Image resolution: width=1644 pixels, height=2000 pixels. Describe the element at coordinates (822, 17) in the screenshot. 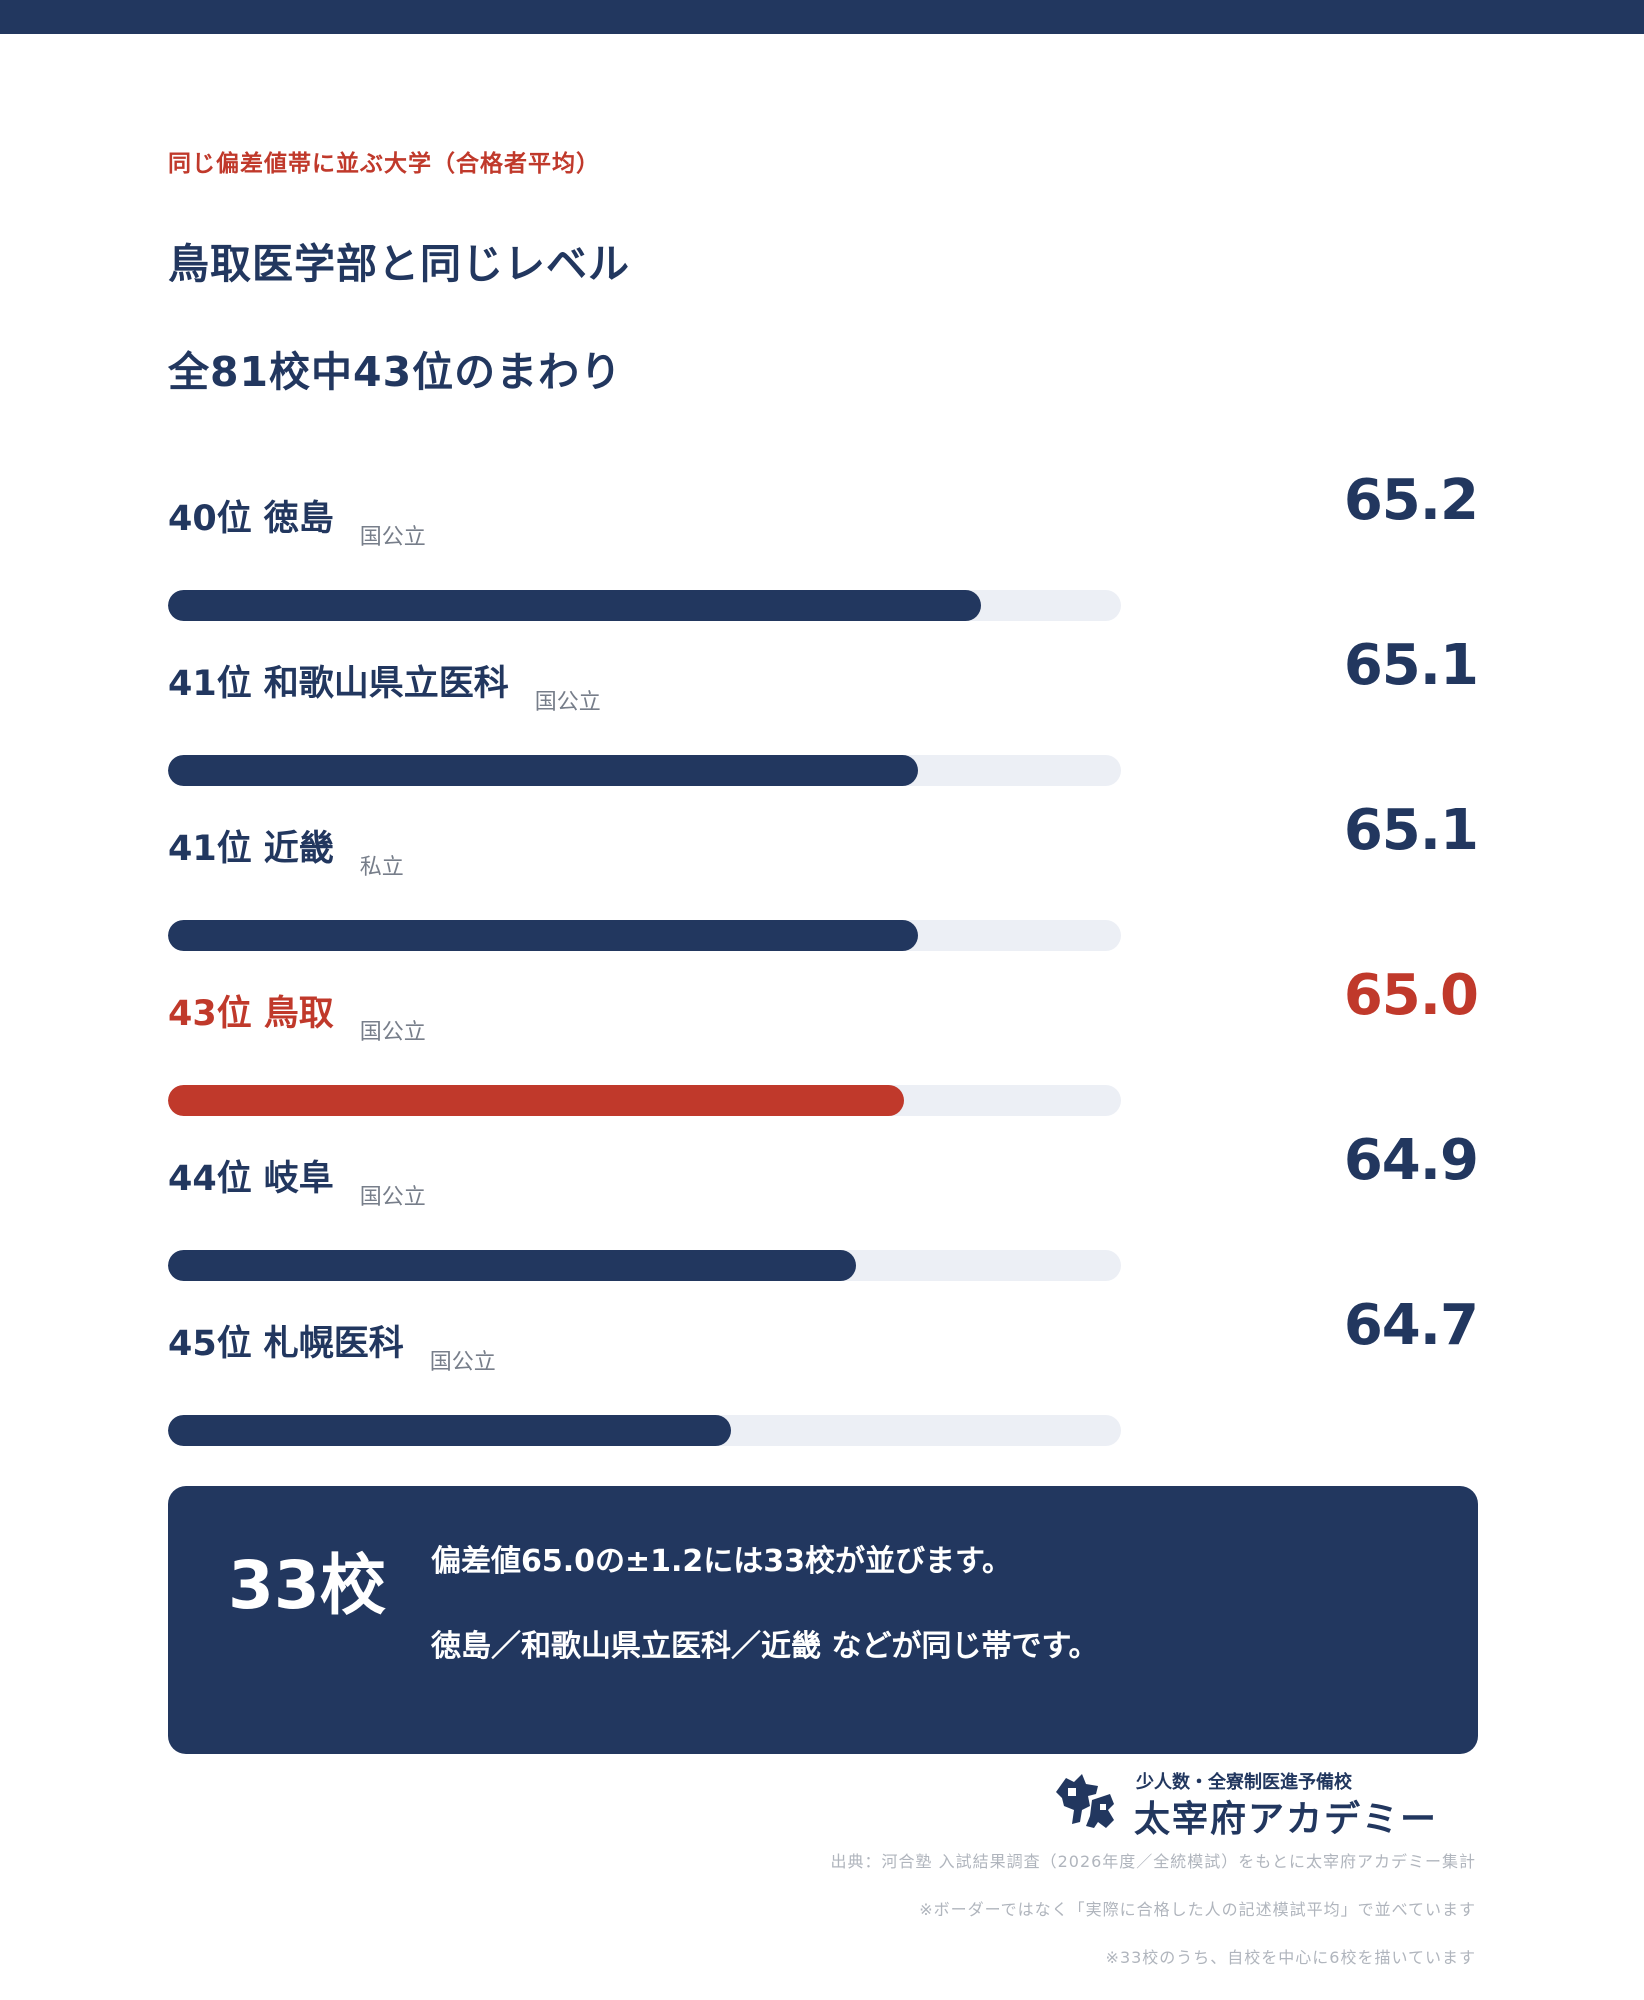

I see `top-accent-bar` at that location.